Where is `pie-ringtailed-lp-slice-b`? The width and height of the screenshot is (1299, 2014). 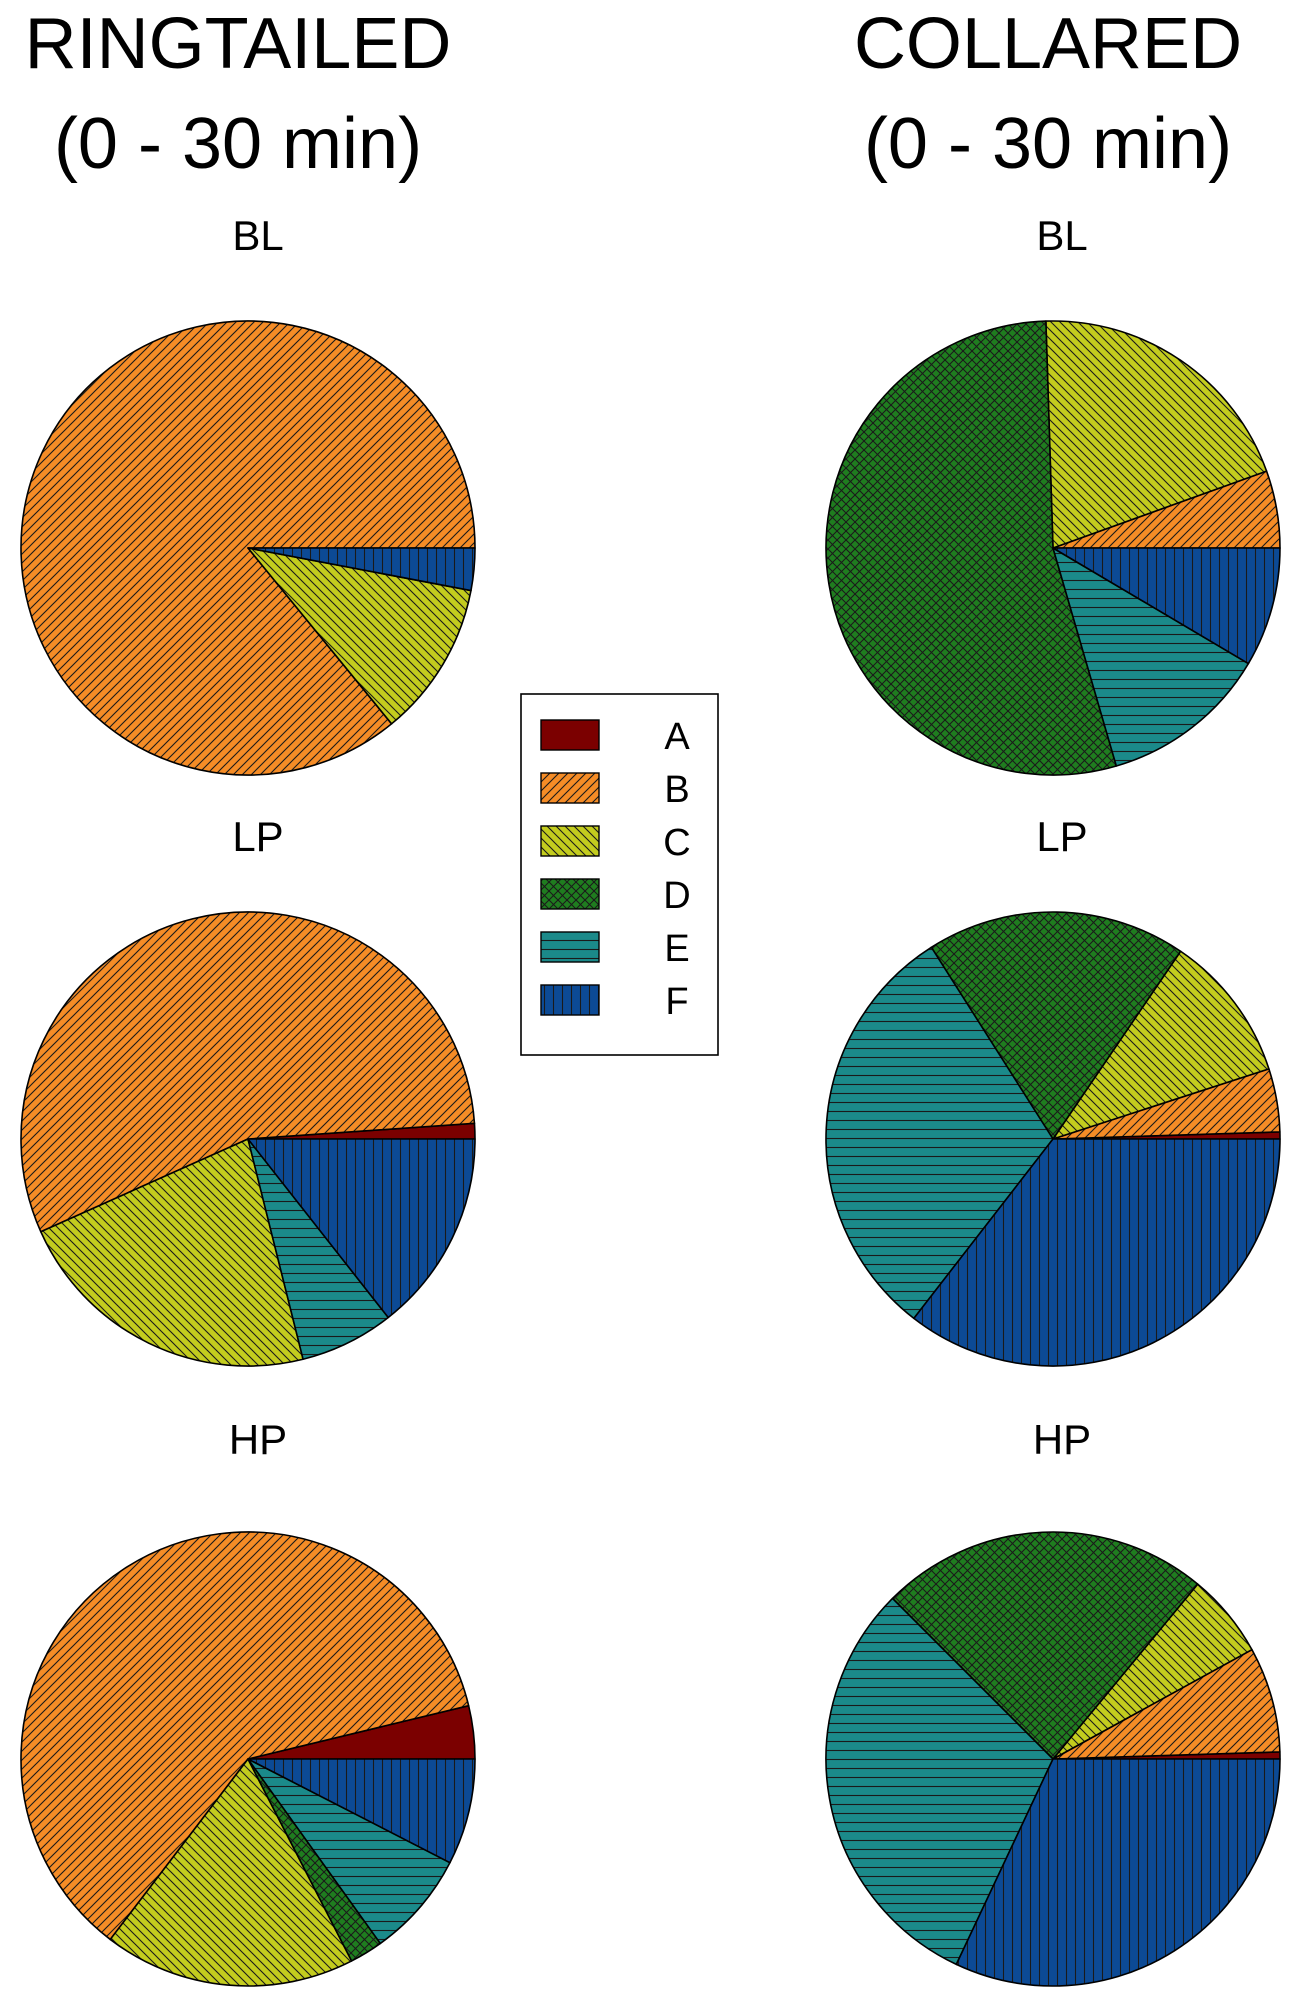
pie-ringtailed-lp-slice-b is located at coordinates (248, 1072).